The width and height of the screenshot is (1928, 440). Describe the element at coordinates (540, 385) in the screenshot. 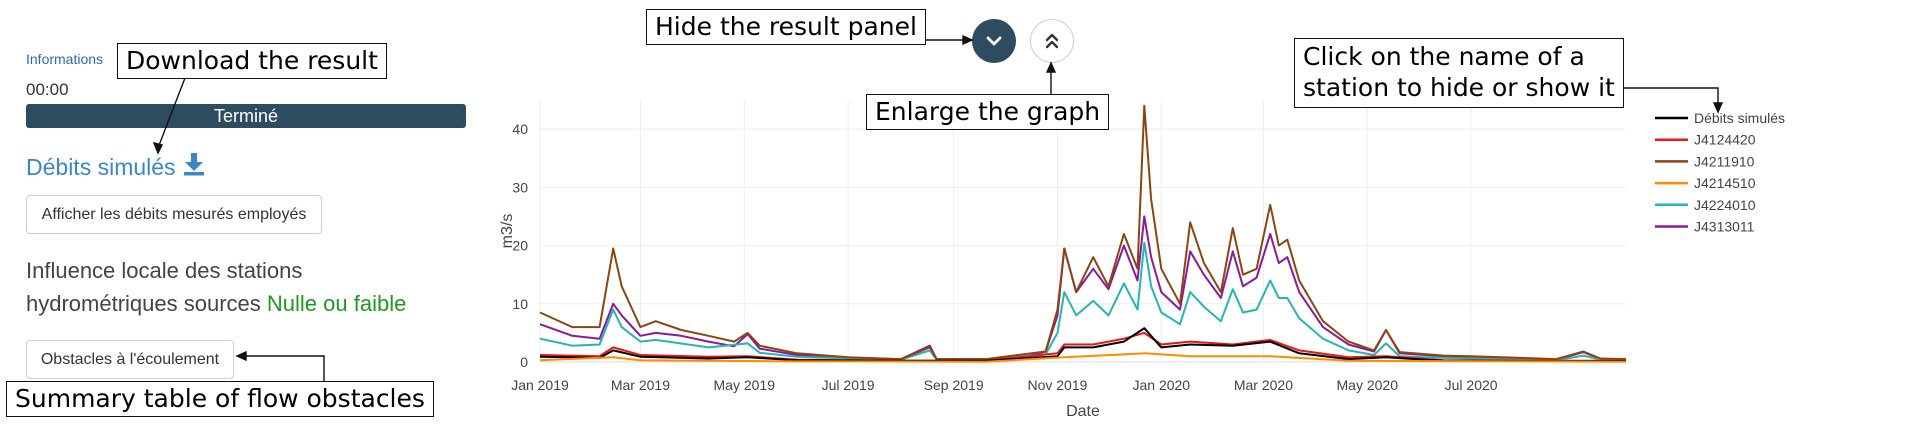

I see `x-tick-label: Jan 2019` at that location.